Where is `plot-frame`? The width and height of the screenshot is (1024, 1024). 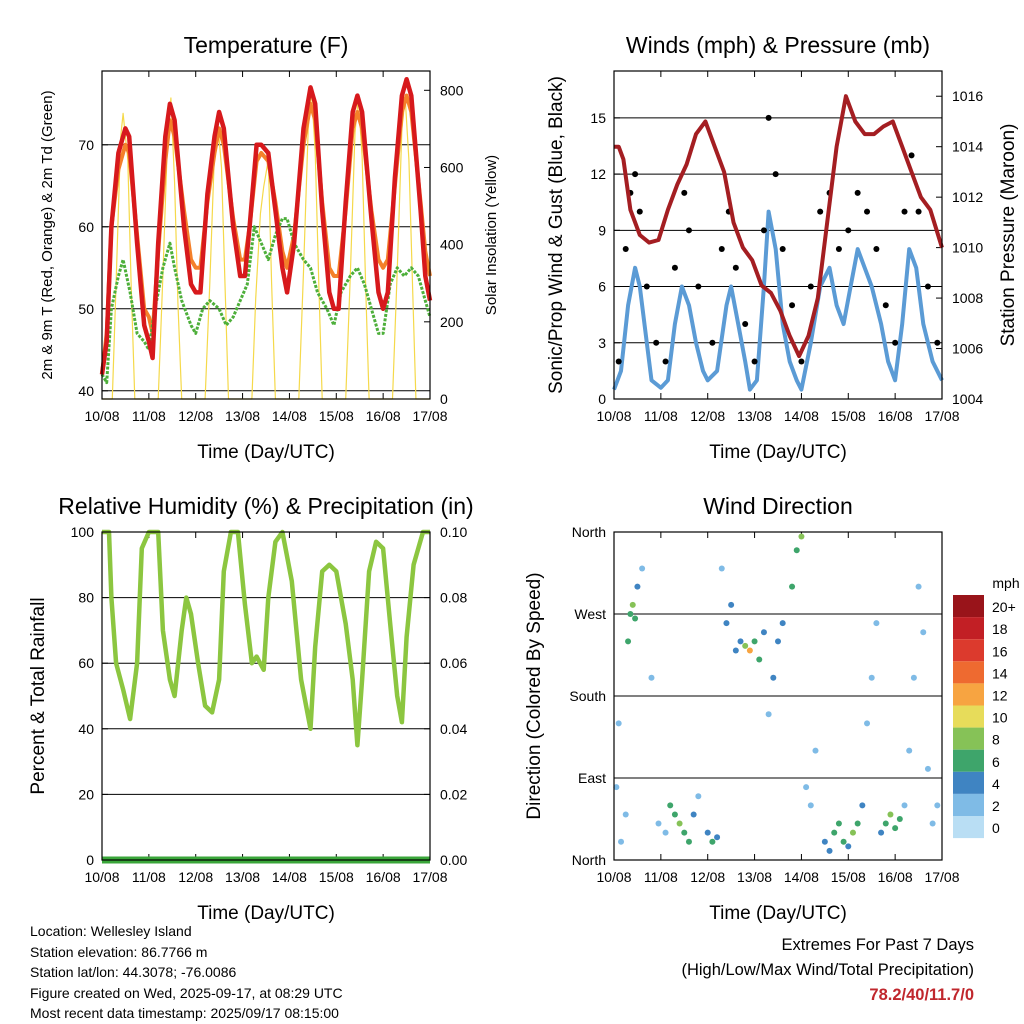
plot-frame is located at coordinates (778, 235).